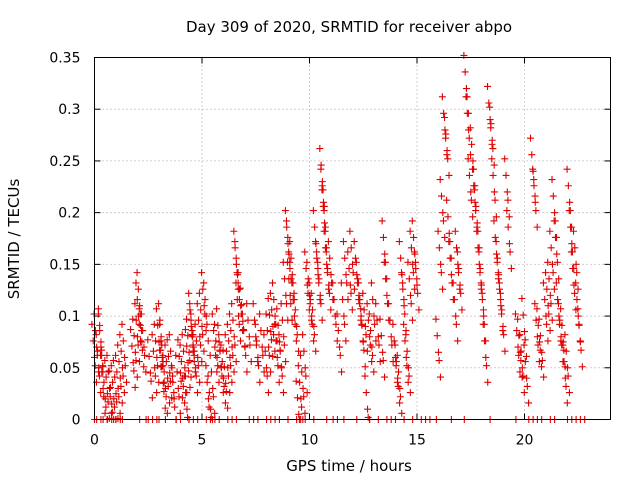  Describe the element at coordinates (64, 369) in the screenshot. I see `y-tick-label: 0.05` at that location.